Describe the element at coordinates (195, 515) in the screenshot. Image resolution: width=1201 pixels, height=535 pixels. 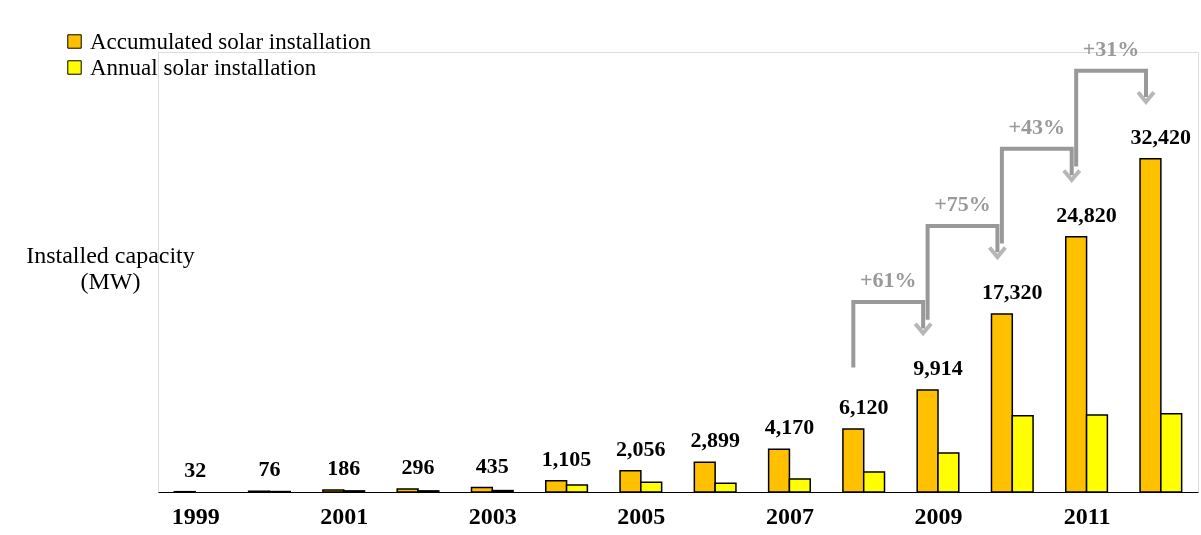
I see `x-tick-label: 1999` at that location.